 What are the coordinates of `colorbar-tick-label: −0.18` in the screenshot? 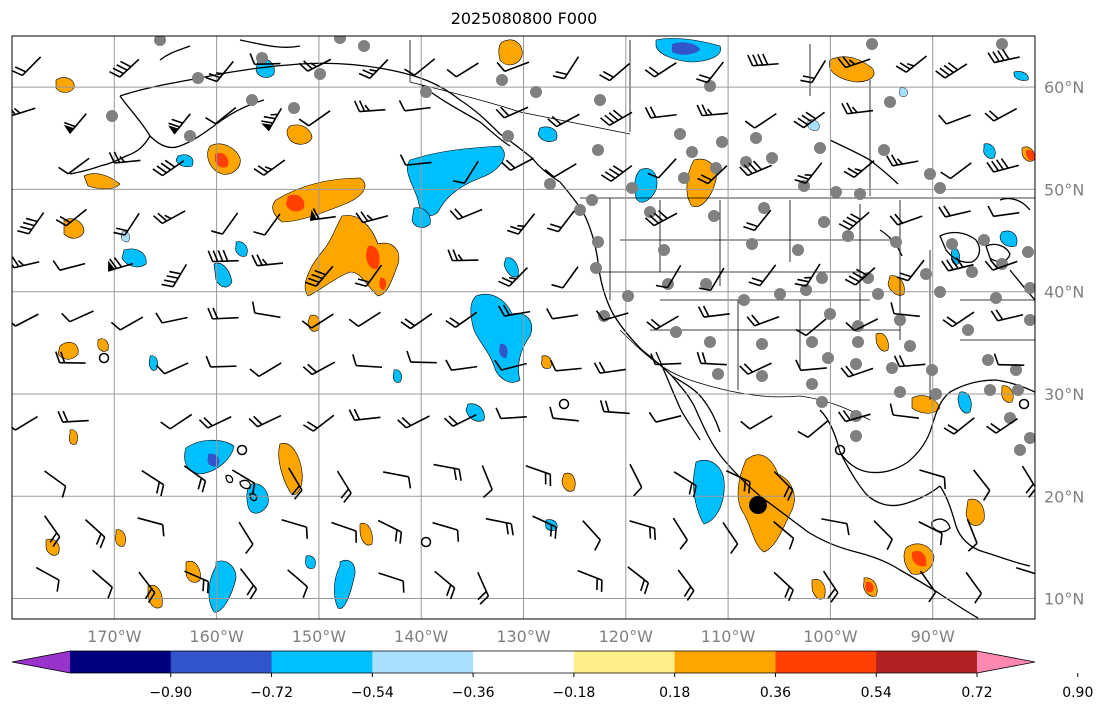 It's located at (573, 693).